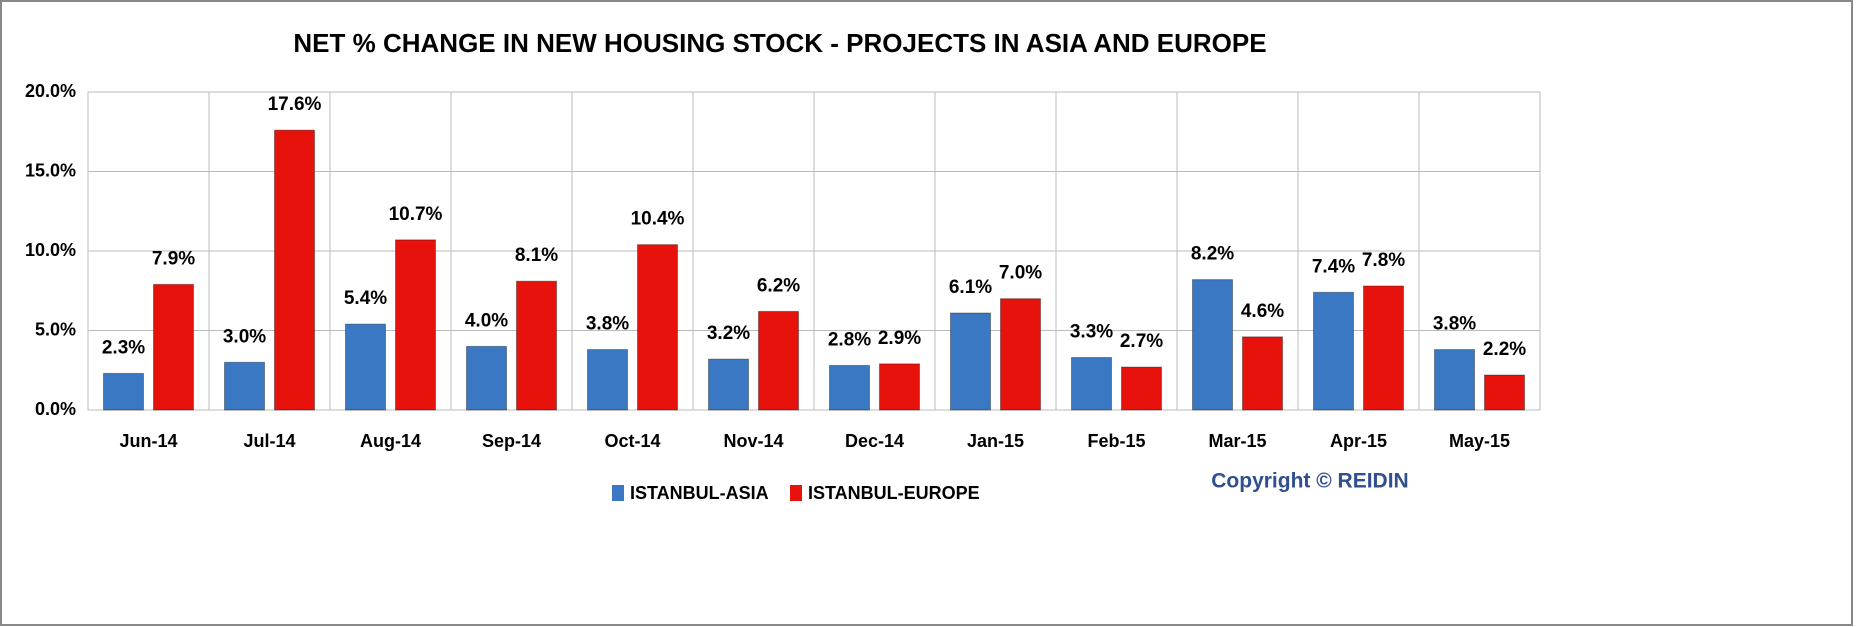  I want to click on x-tick-label: Aug-14, so click(390, 441).